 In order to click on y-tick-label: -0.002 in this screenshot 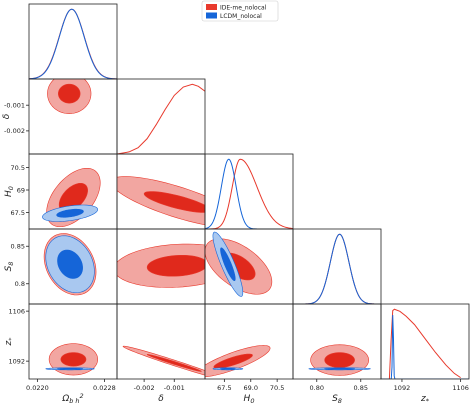, I will do `click(14, 131)`.